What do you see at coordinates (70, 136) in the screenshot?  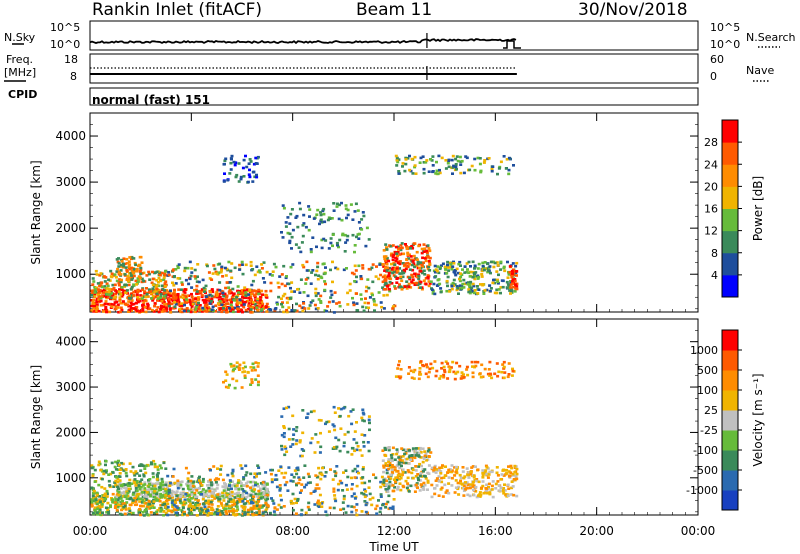 I see `power-ytick-label-3: 4000` at bounding box center [70, 136].